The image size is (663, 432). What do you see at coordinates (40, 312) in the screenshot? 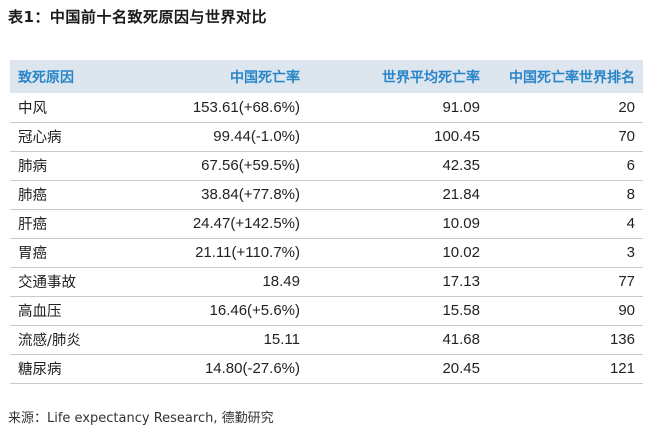
I see `cause-cell: 高血压` at bounding box center [40, 312].